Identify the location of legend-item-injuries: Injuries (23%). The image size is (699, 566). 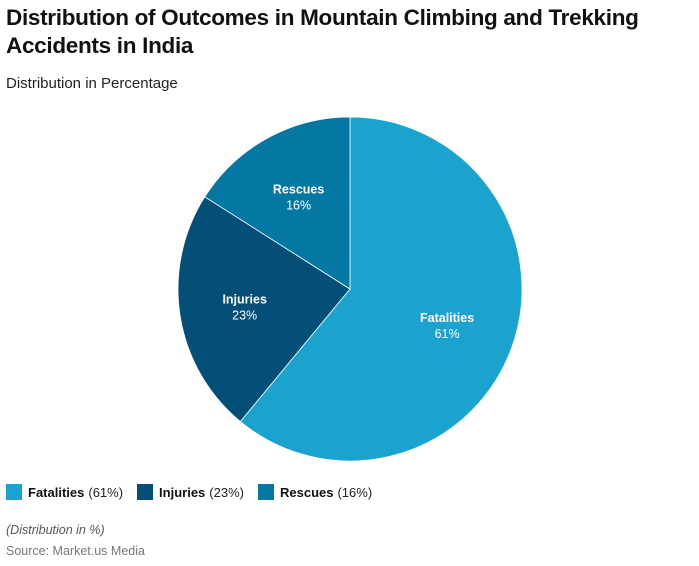
(190, 492).